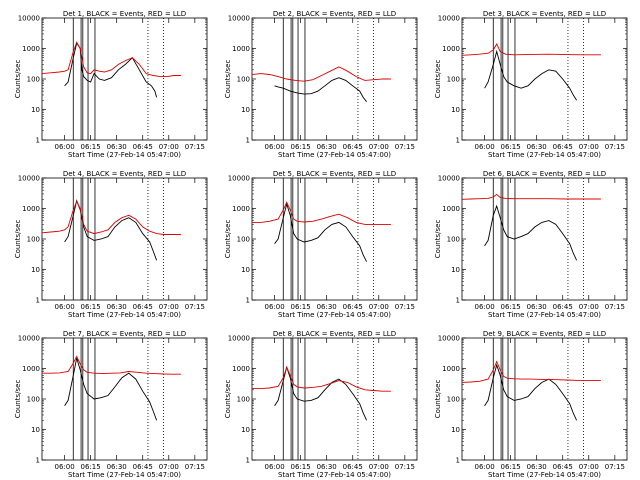  What do you see at coordinates (544, 334) in the screenshot?
I see `chart-title: Det 9, BLACK = Events, RED = LLD` at bounding box center [544, 334].